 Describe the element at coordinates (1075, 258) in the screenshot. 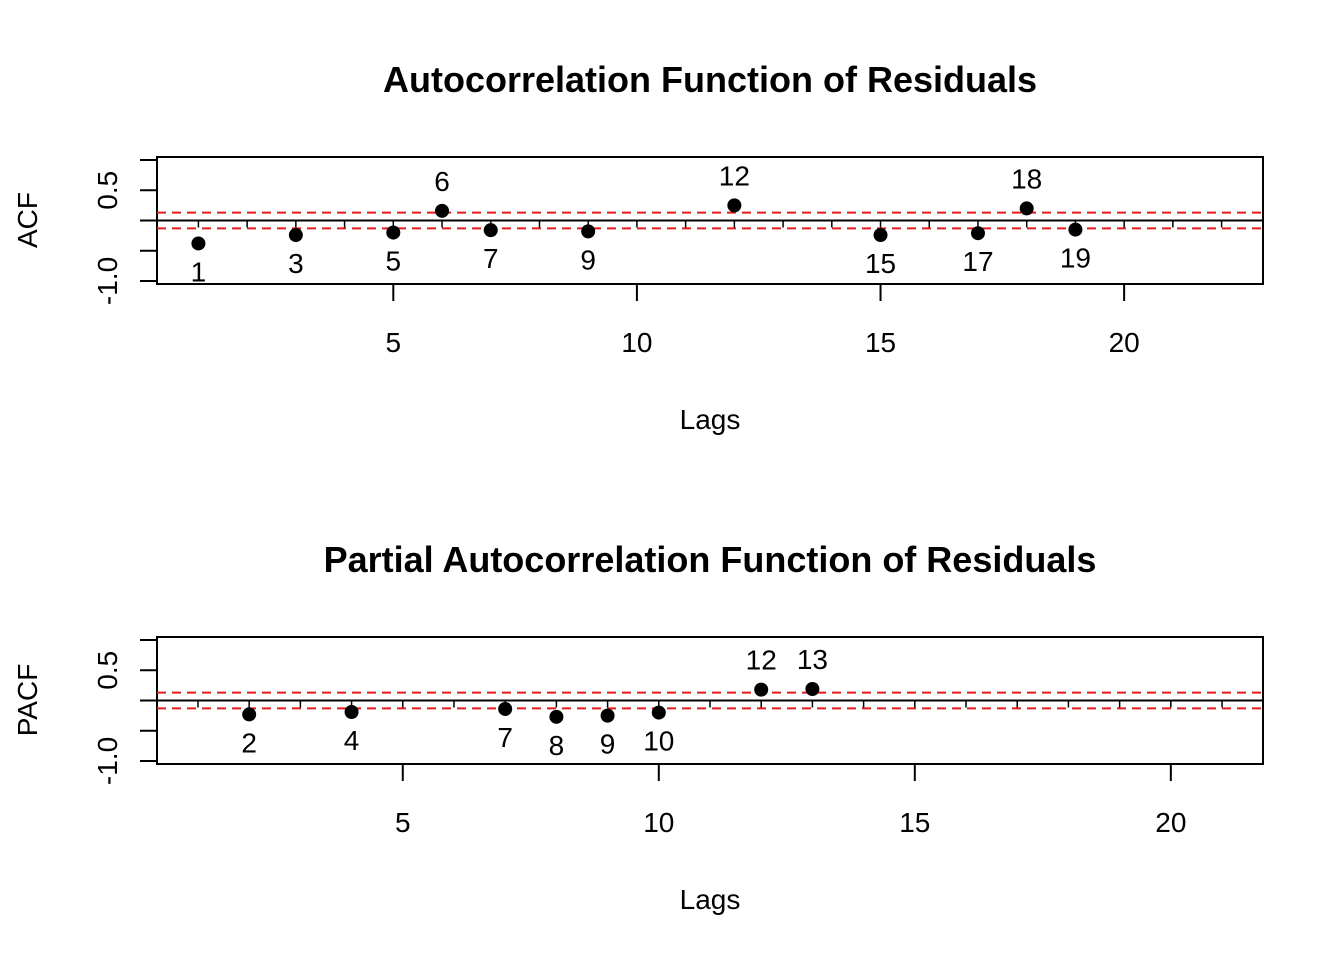

I see `acf-point-label: 19` at that location.